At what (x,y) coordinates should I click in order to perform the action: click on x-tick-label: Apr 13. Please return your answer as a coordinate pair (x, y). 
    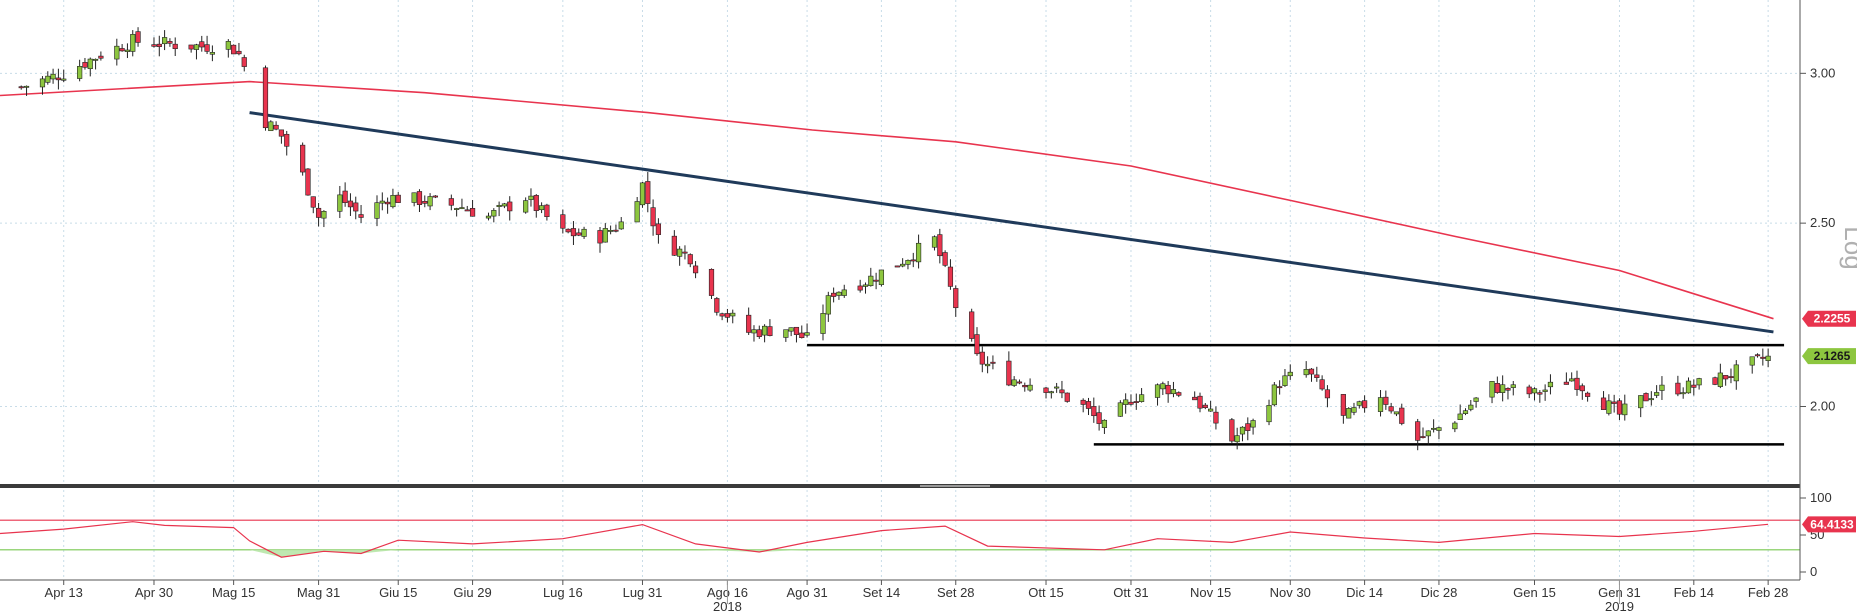
    Looking at the image, I should click on (64, 592).